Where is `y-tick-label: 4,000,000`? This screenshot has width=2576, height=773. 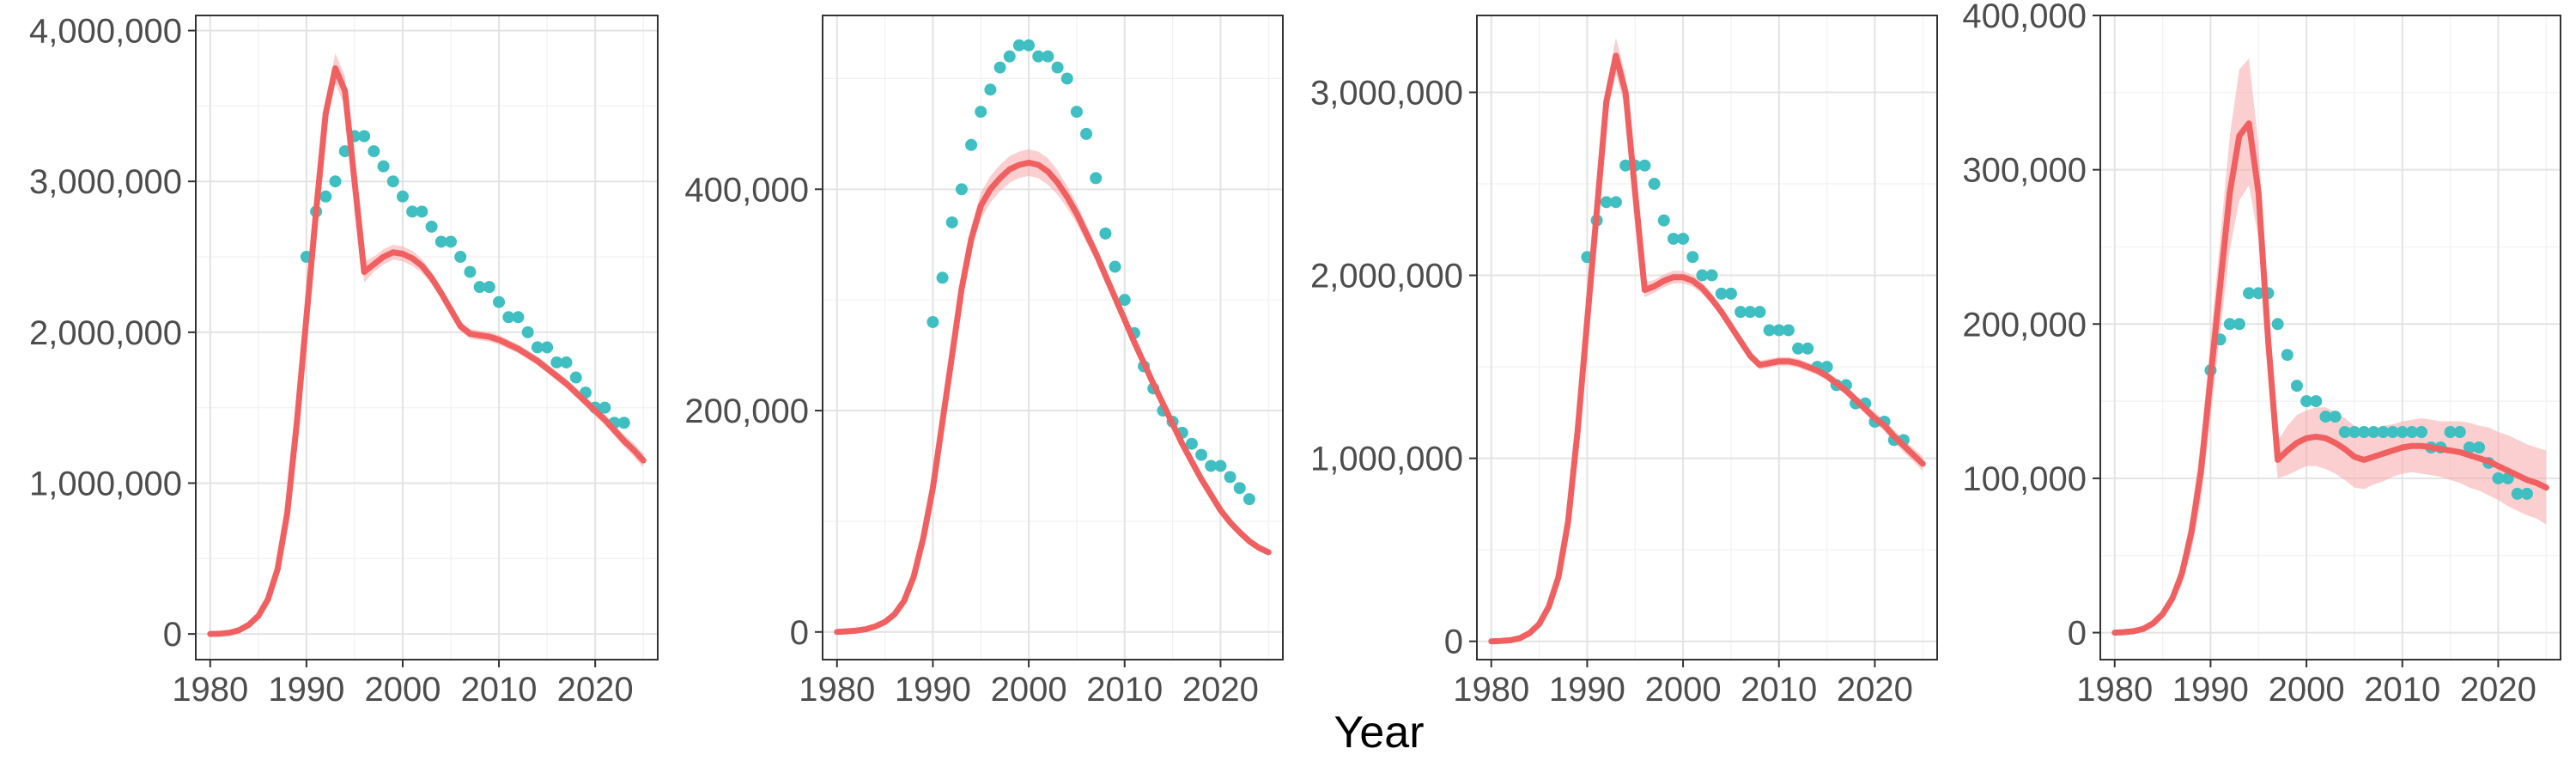 y-tick-label: 4,000,000 is located at coordinates (106, 32).